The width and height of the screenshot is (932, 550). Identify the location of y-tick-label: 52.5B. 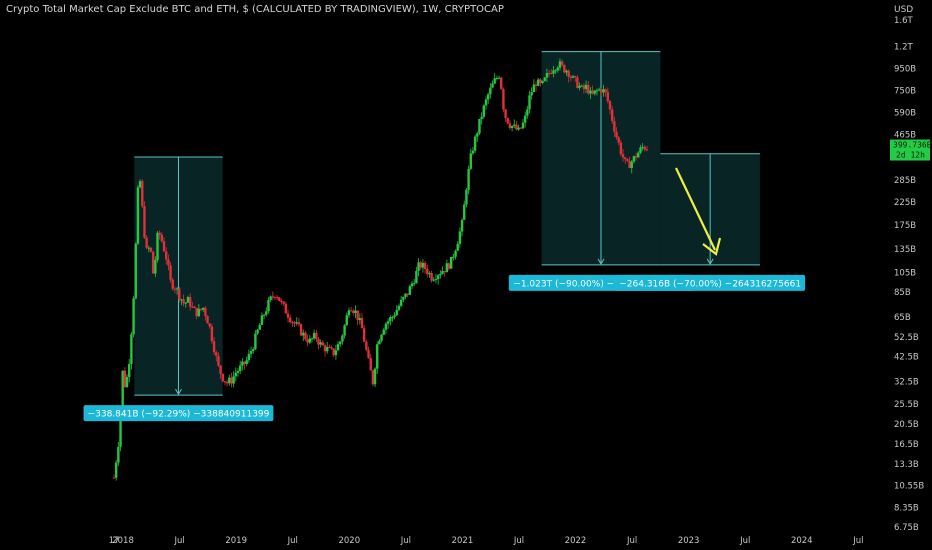
(906, 338).